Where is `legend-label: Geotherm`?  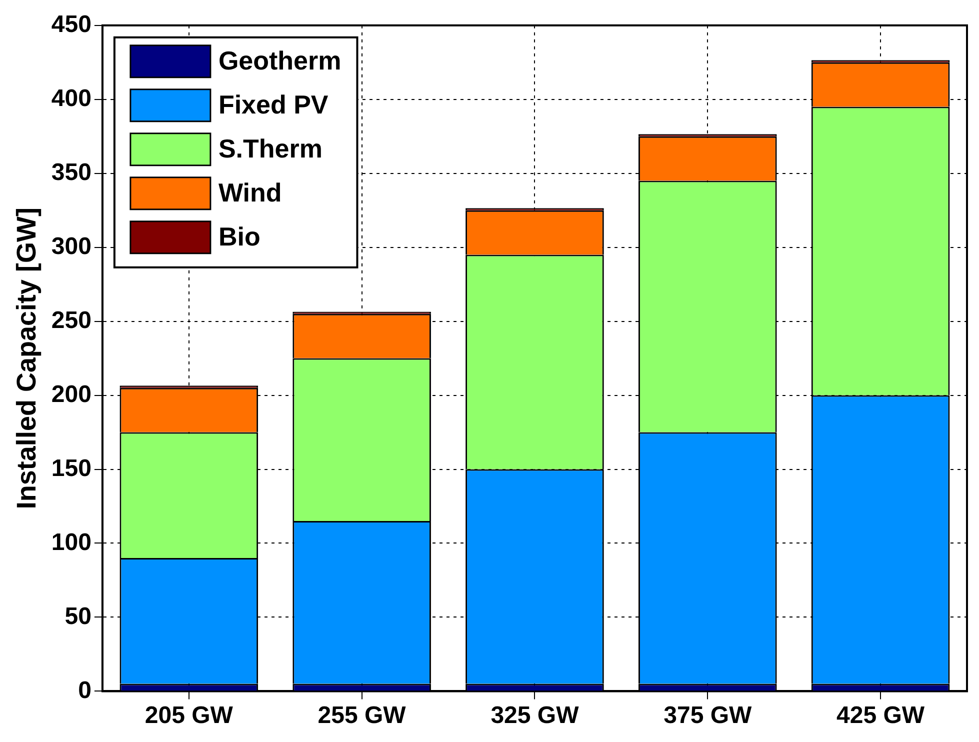 legend-label: Geotherm is located at coordinates (280, 61).